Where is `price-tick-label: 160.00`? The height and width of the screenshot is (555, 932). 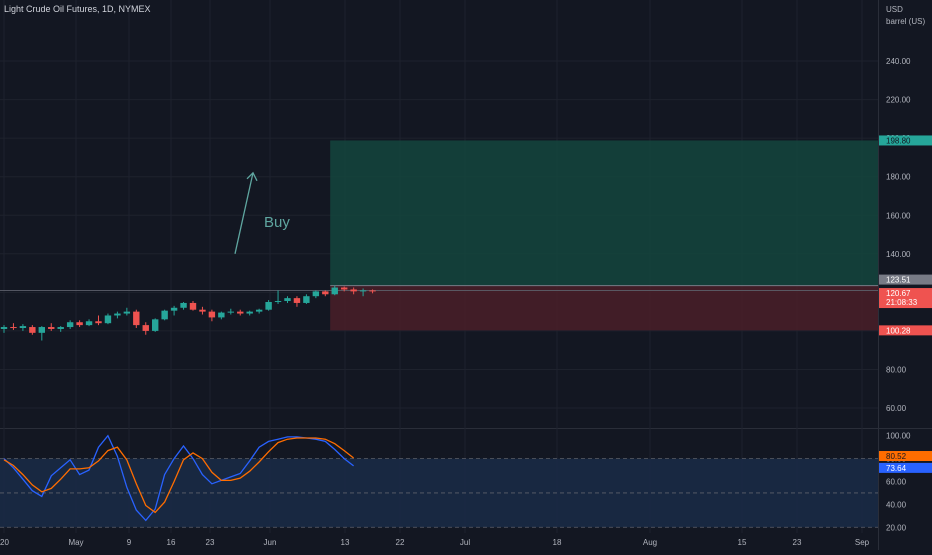
price-tick-label: 160.00 is located at coordinates (898, 215).